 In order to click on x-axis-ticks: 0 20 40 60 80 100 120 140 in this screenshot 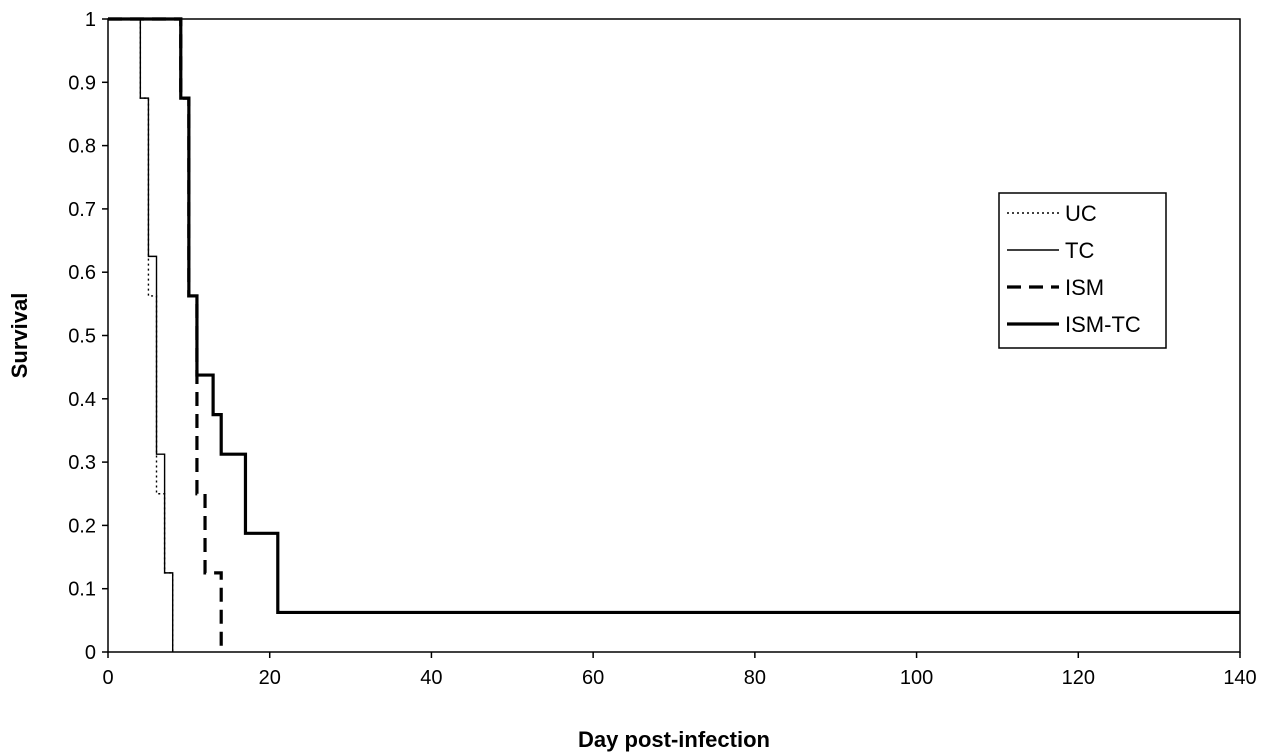, I will do `click(679, 670)`.